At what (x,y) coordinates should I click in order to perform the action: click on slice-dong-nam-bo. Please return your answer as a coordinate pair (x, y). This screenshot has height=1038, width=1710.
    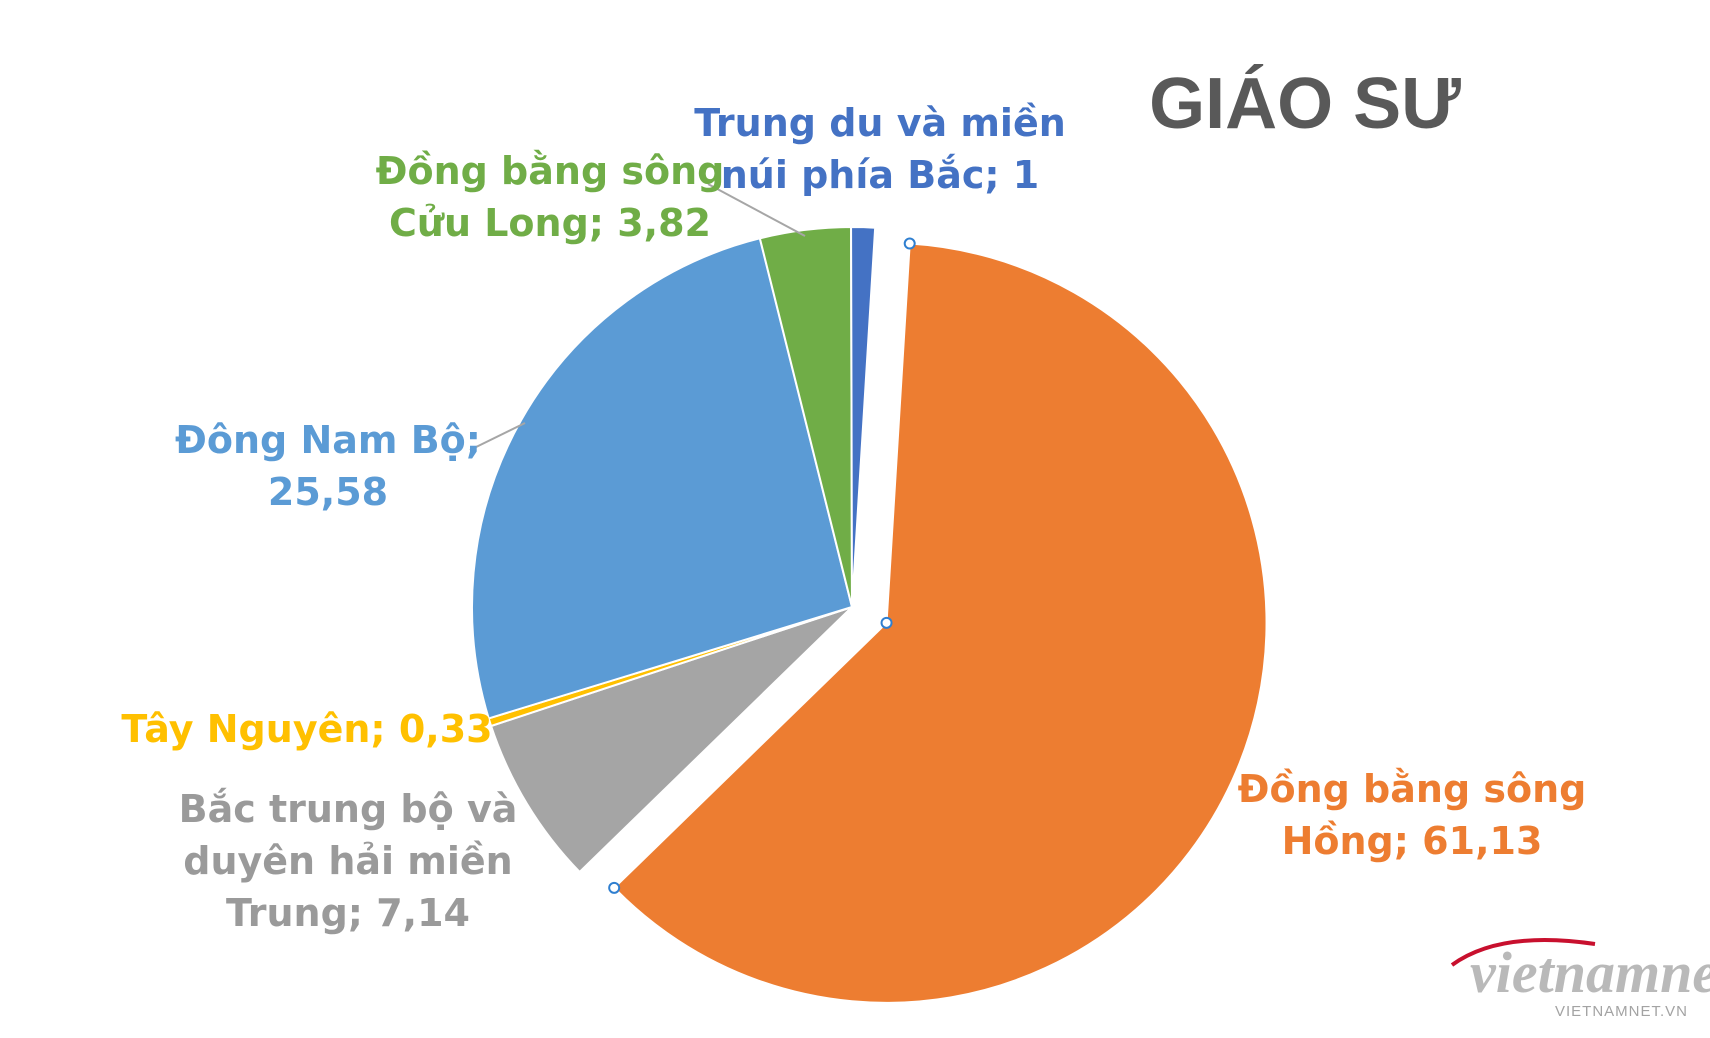
    Looking at the image, I should click on (662, 478).